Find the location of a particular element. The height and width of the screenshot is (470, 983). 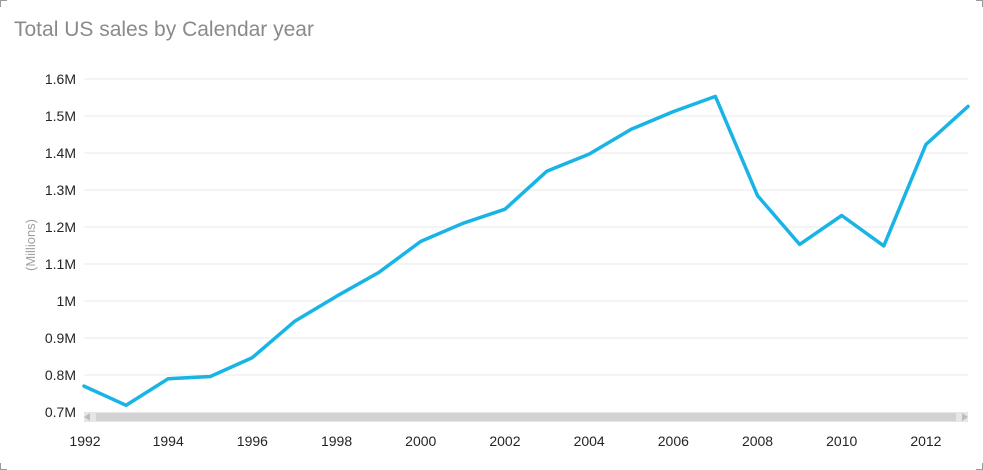

scrollbar-thumb is located at coordinates (526, 417).